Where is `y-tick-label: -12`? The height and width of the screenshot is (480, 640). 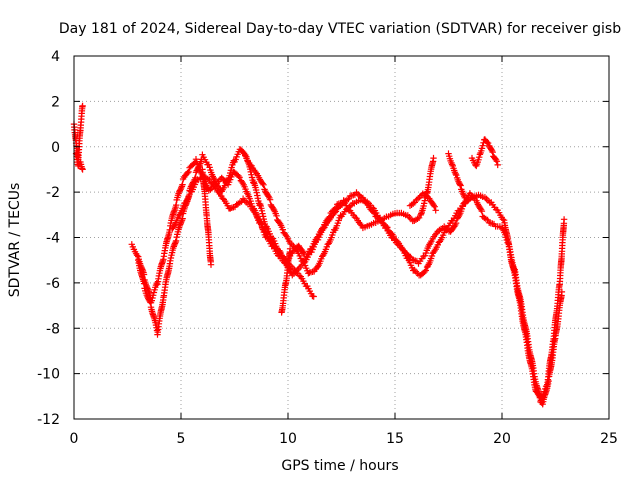 y-tick-label: -12 is located at coordinates (48, 420).